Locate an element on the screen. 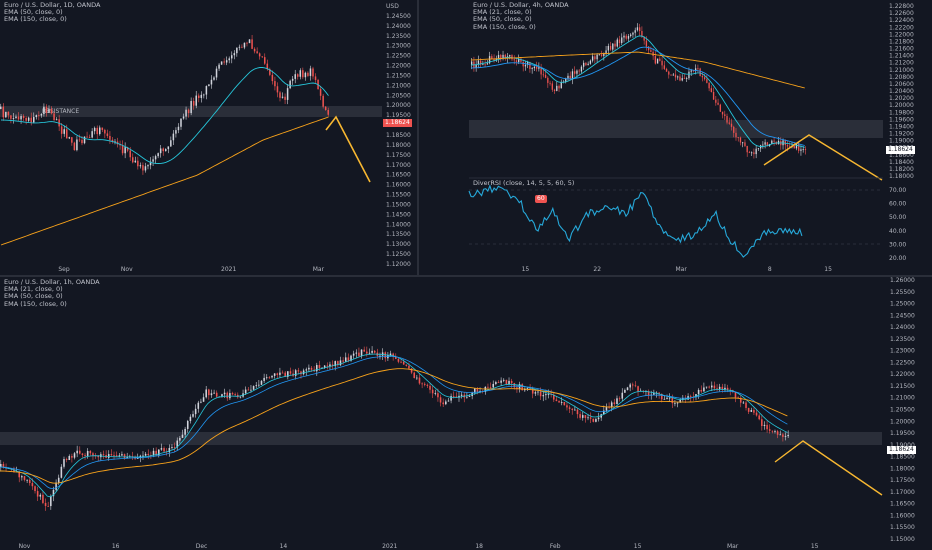  h4-y-tick: 1.22000 is located at coordinates (901, 34).